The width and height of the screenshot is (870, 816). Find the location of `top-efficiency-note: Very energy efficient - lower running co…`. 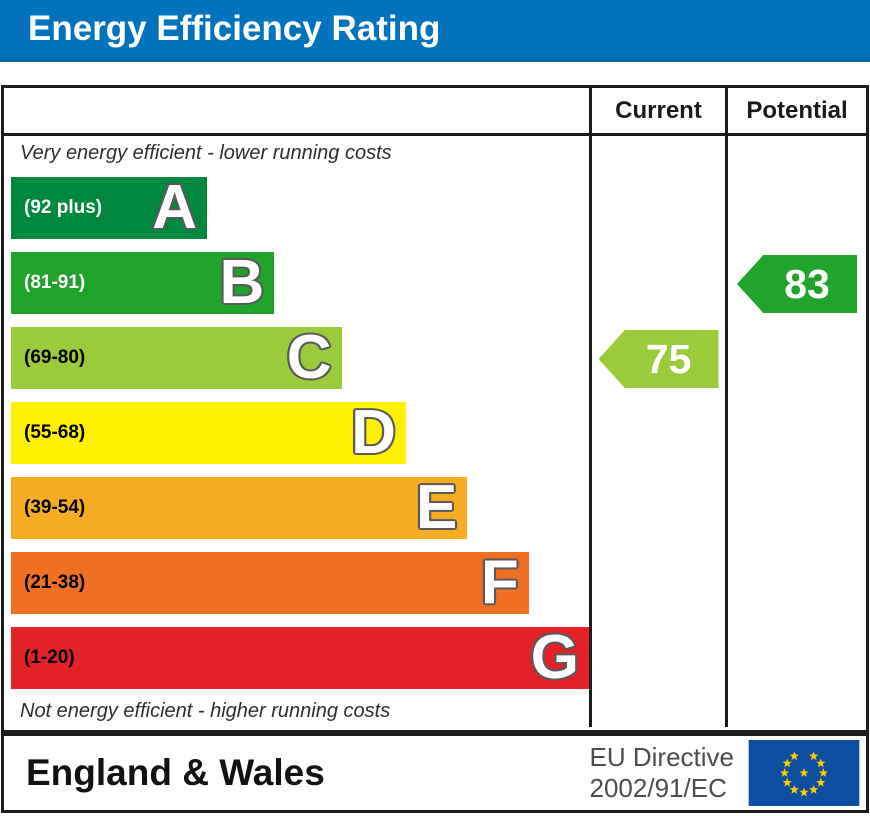

top-efficiency-note: Very energy efficient - lower running co… is located at coordinates (206, 152).